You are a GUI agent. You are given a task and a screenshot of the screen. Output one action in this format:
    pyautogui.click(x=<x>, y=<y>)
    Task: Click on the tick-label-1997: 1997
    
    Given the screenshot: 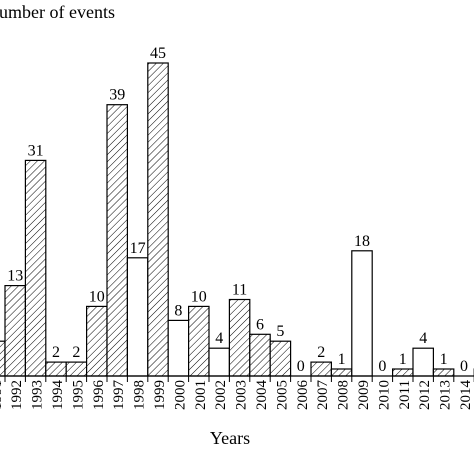 What is the action you would take?
    pyautogui.click(x=119, y=395)
    